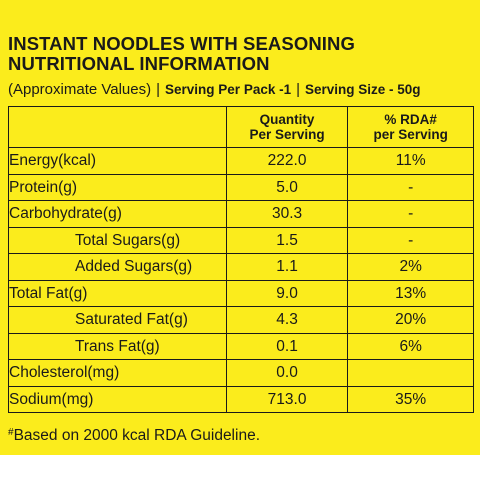 The width and height of the screenshot is (480, 480). I want to click on nutrient-name: Total Sugars(g), so click(117, 240).